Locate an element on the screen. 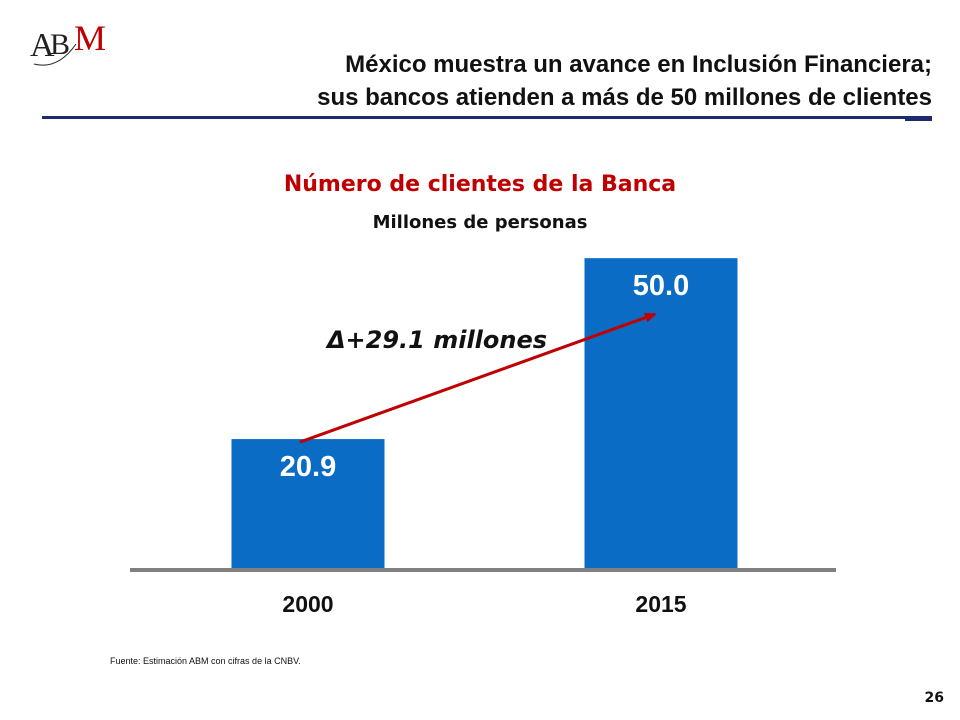 The image size is (960, 720). chart-subtitle: Millones de personas is located at coordinates (480, 222).